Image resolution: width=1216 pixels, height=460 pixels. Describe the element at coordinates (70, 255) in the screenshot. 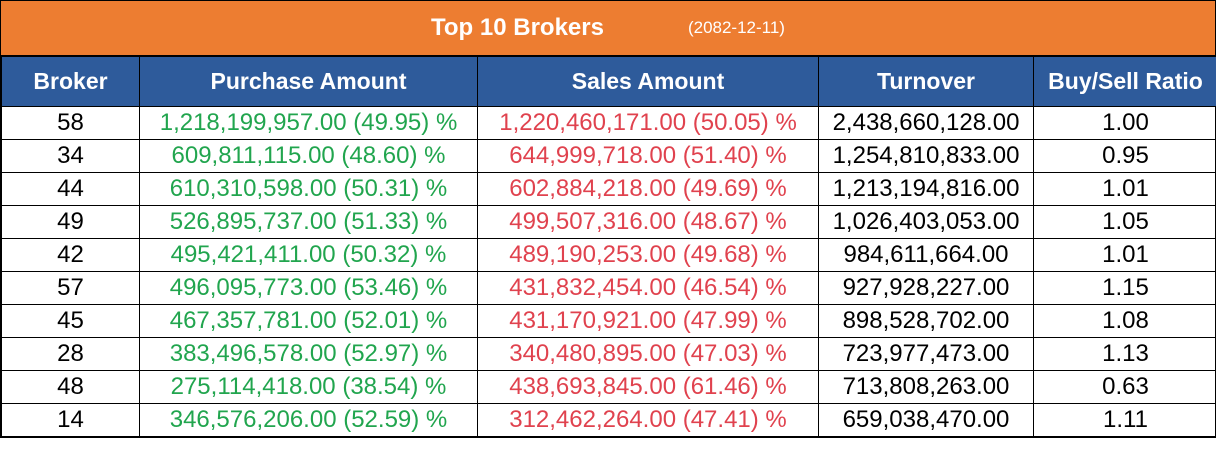

I see `broker-cell: 42` at that location.